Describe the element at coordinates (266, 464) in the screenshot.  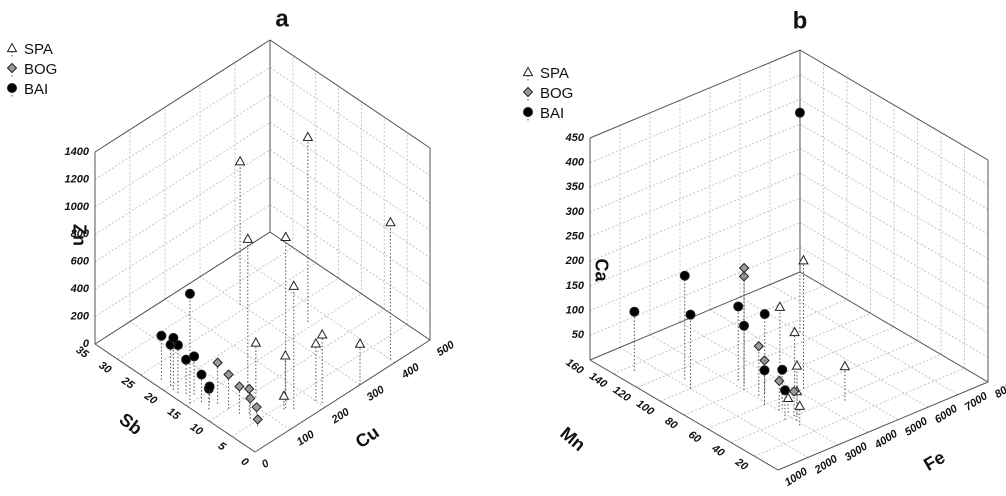
I see `x-tick-label: 0` at that location.